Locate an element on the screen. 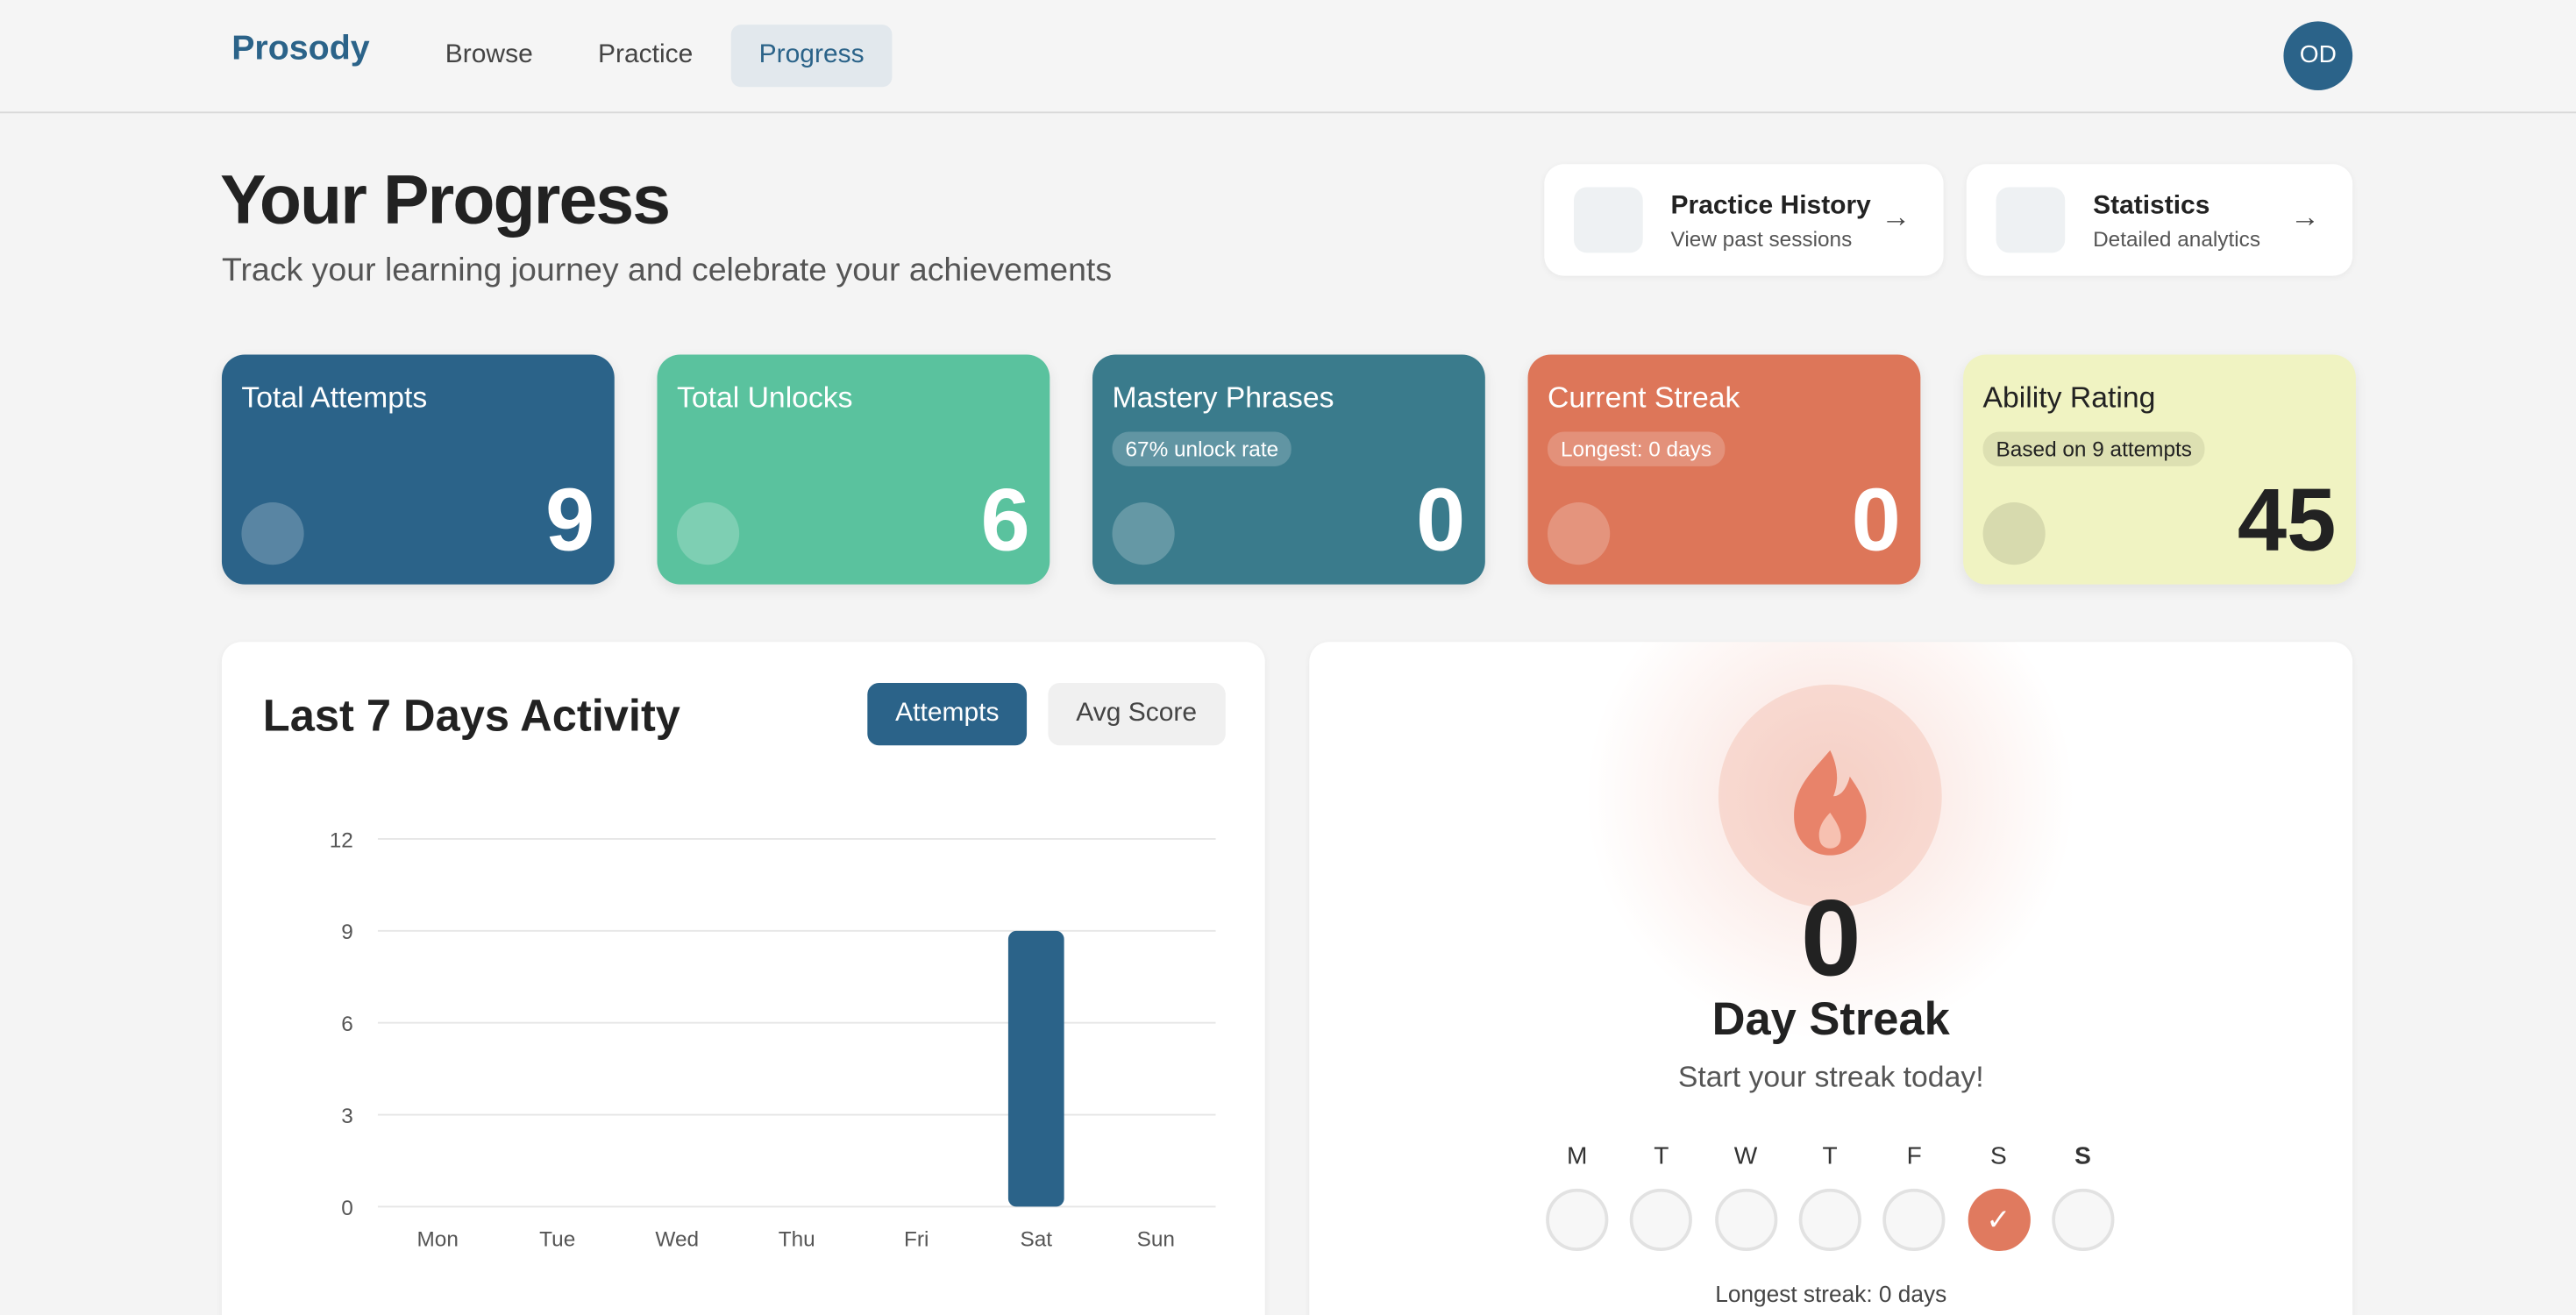  page-title: Your Progress is located at coordinates (445, 199).